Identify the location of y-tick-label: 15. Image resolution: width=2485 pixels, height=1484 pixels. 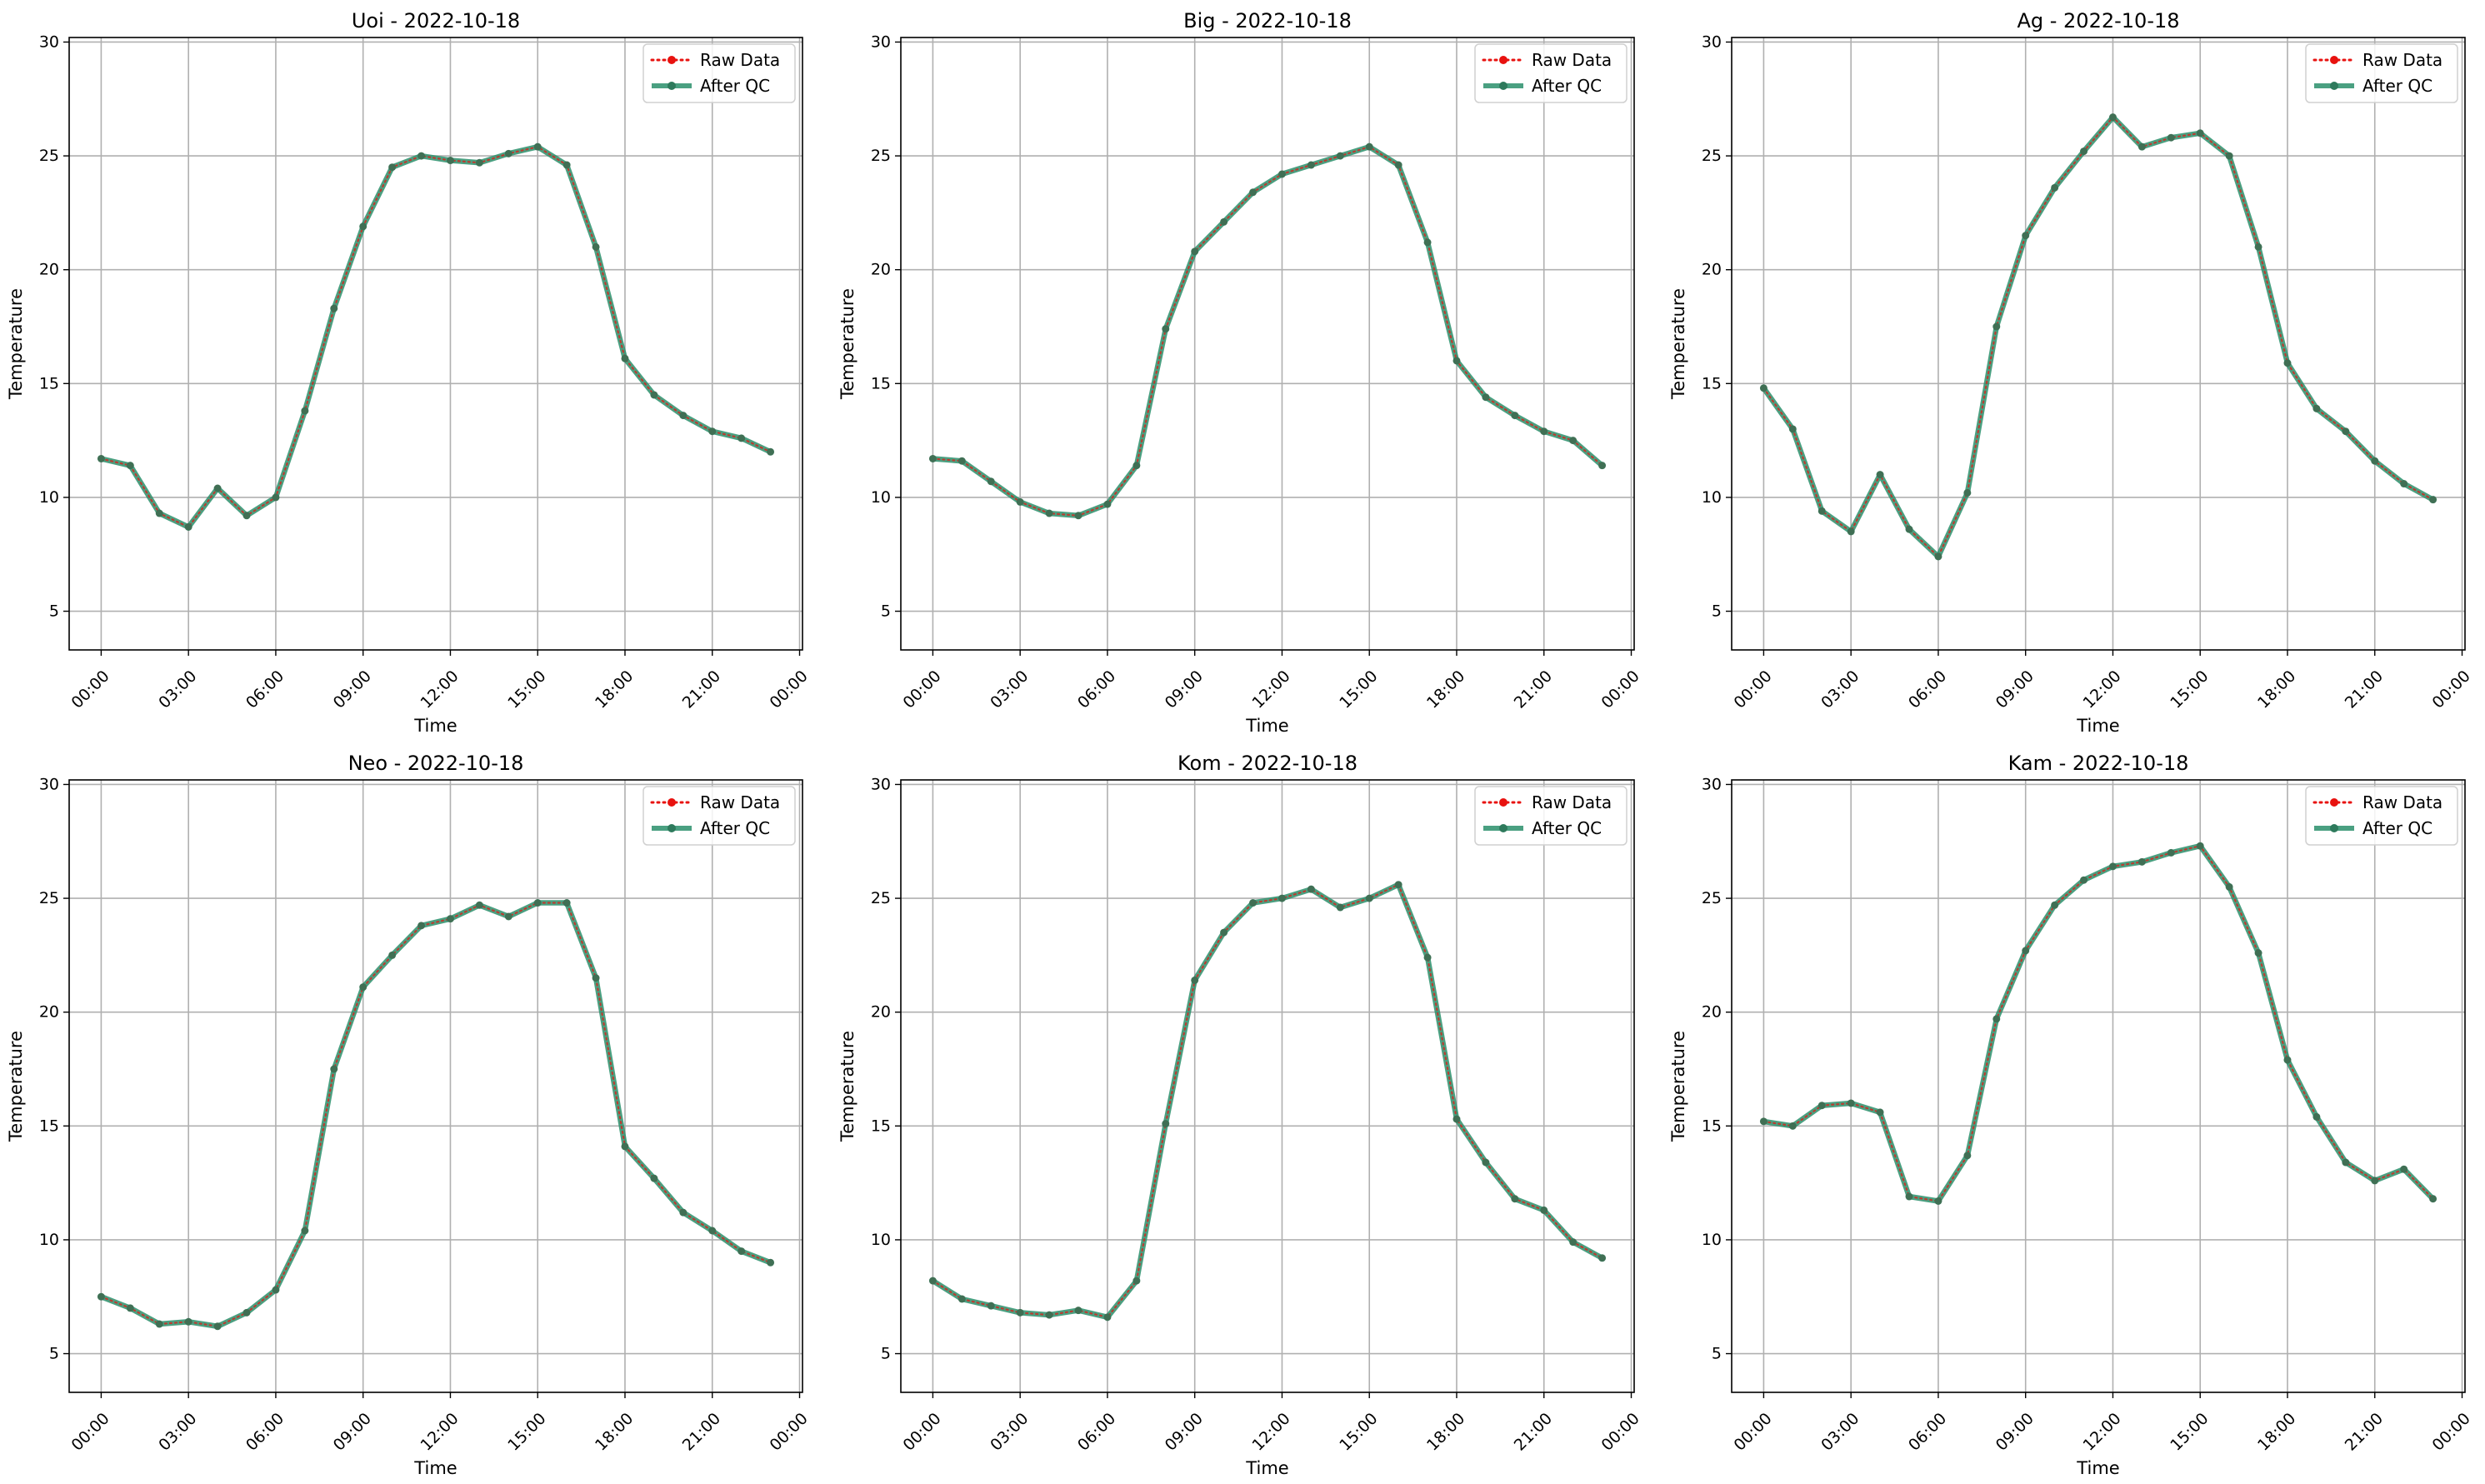
(1712, 383).